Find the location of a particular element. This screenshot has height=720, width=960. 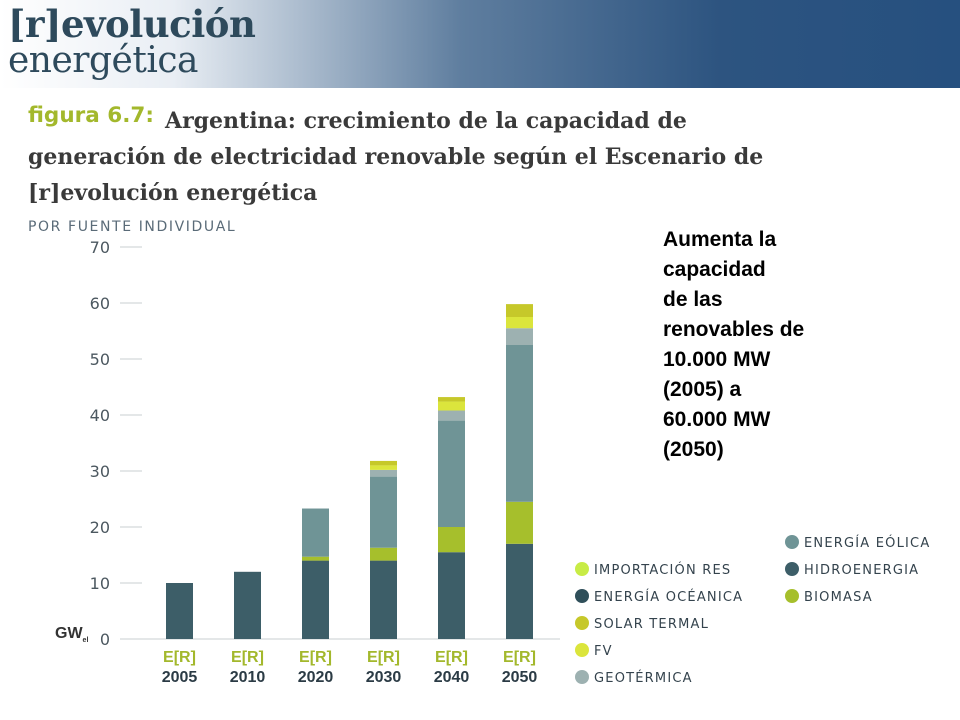

x-tick-label-2010: 2010 is located at coordinates (248, 677).